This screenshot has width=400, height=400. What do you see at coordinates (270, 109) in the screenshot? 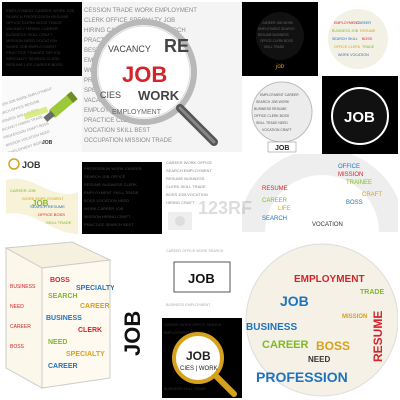
I see `svg-text: BUSINESS RESUME` at bounding box center [270, 109].